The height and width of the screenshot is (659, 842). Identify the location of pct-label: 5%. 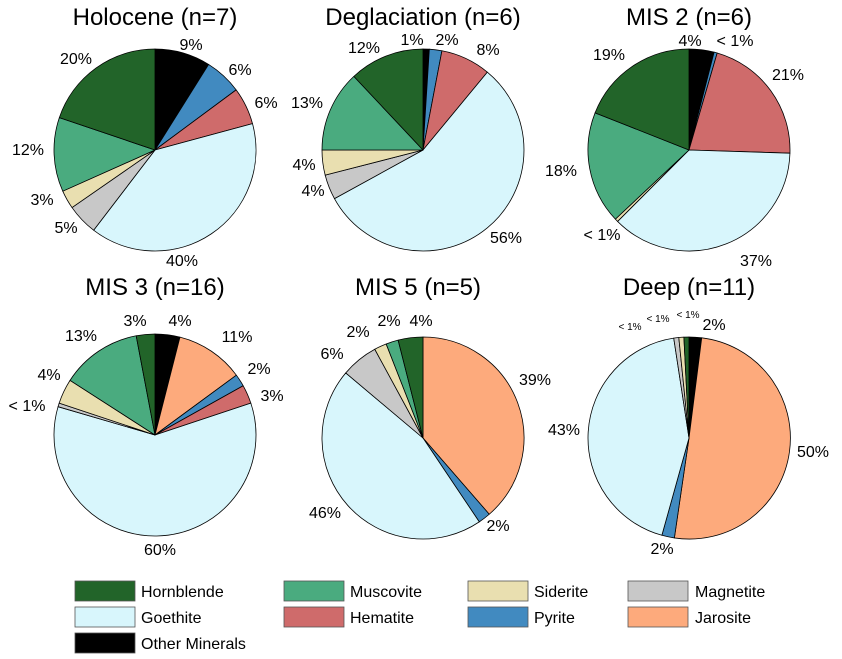
(65, 228).